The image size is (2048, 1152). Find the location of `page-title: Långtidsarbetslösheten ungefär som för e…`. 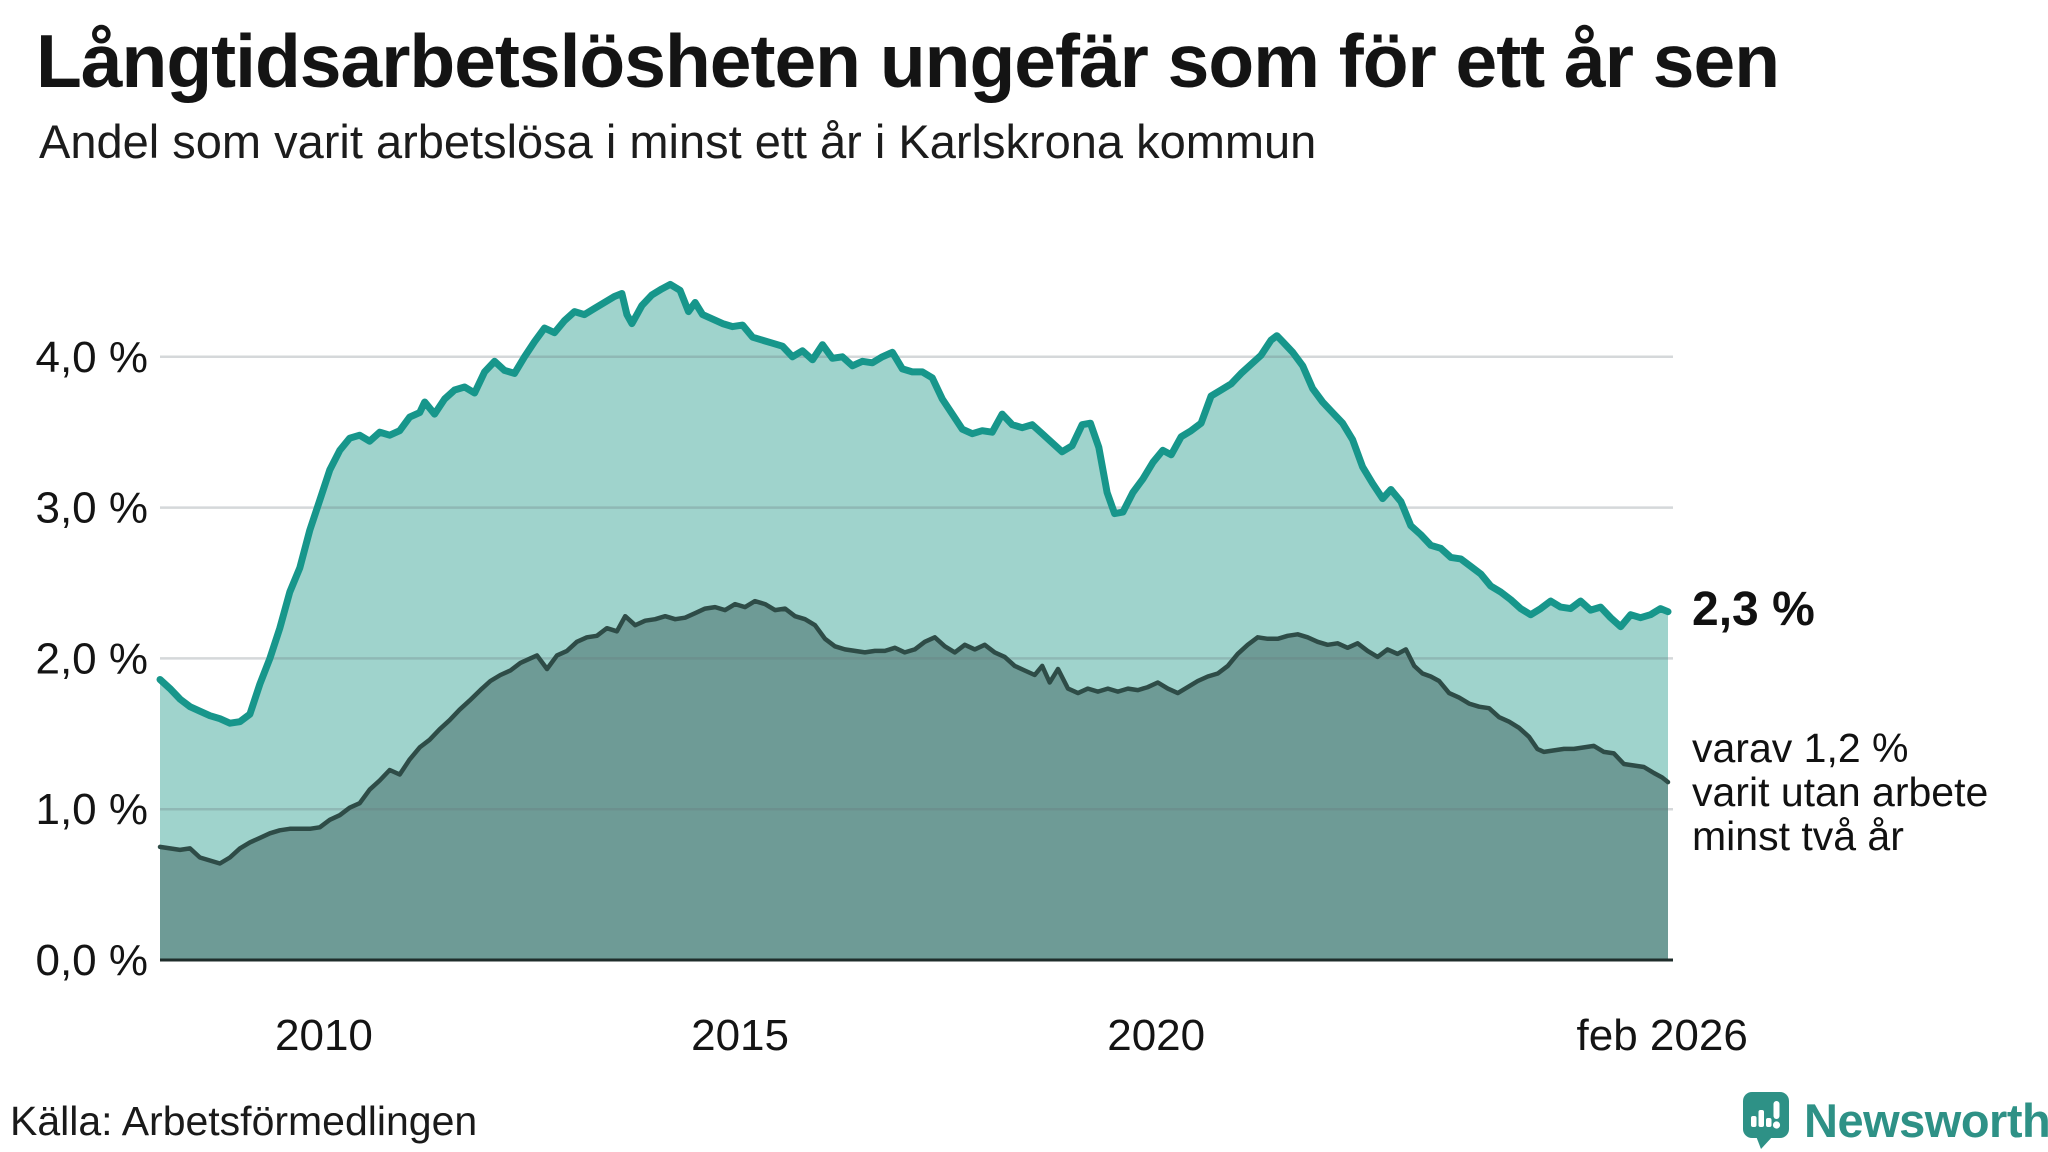

page-title: Långtidsarbetslösheten ungefär som för e… is located at coordinates (908, 61).